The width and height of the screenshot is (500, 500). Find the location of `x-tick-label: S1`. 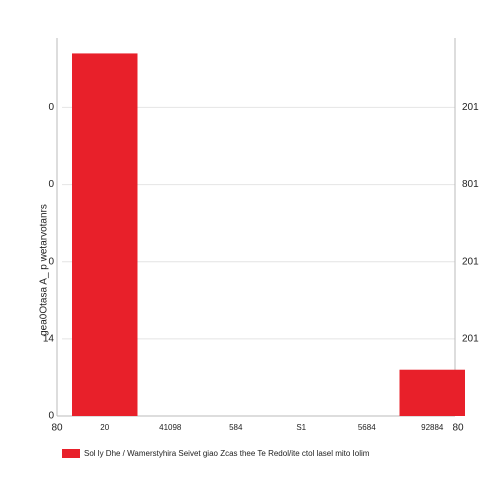

x-tick-label: S1 is located at coordinates (301, 427).